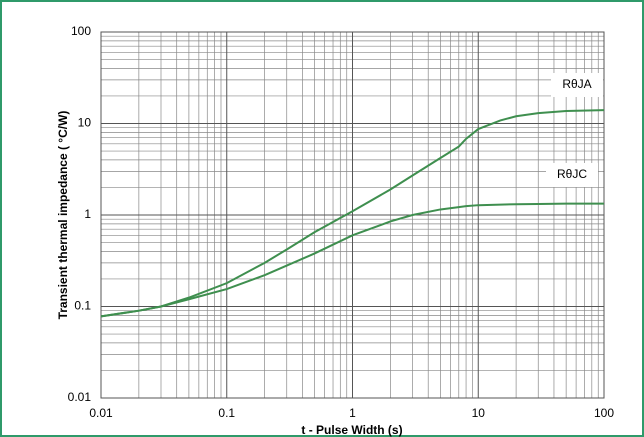 The height and width of the screenshot is (437, 644). I want to click on x-tick-label: 10, so click(479, 413).